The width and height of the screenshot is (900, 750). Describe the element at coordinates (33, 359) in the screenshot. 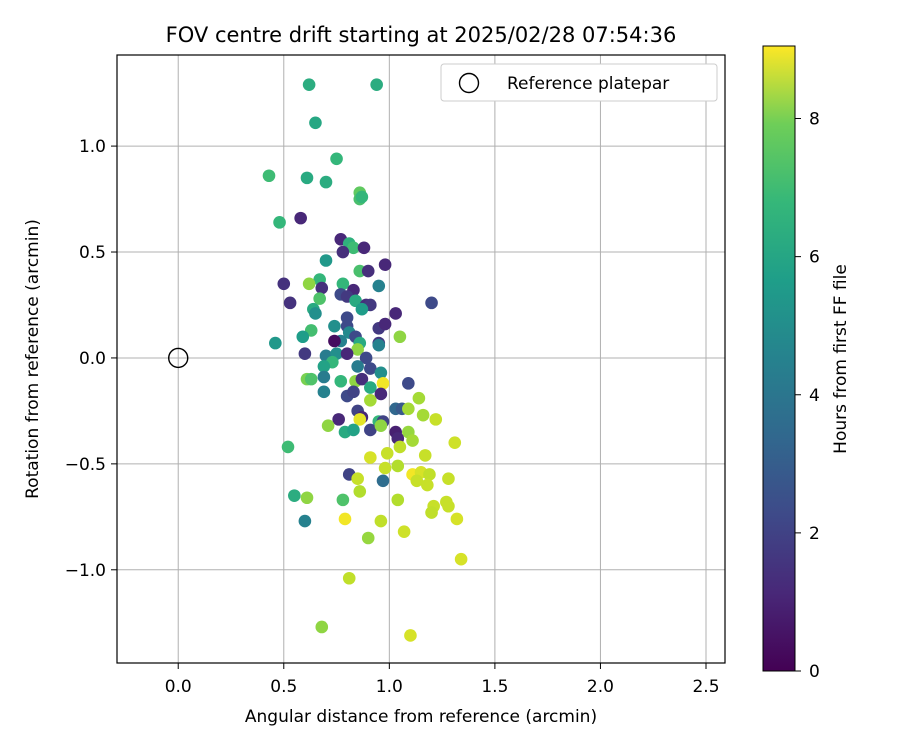

I see `y-axis-label: Rotation from reference (arcmin)` at that location.